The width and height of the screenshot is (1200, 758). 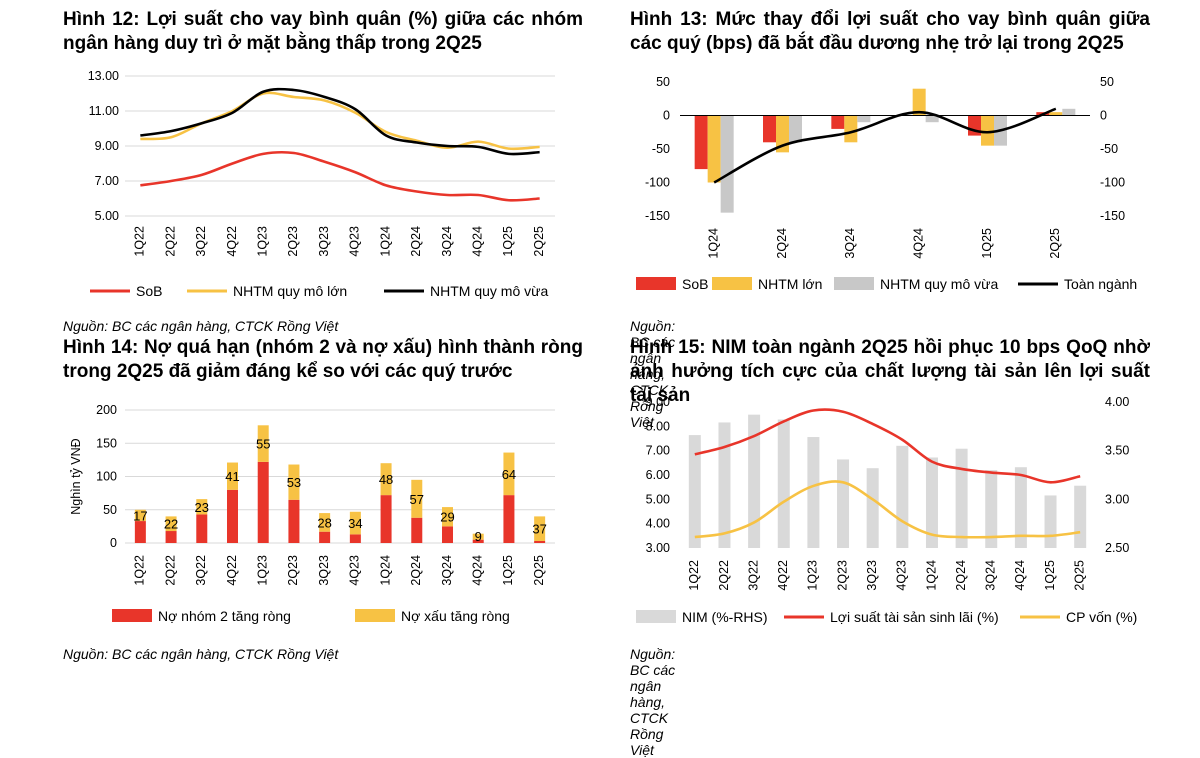 What do you see at coordinates (656, 616) in the screenshot?
I see `fig15-legend-nim-swatch` at bounding box center [656, 616].